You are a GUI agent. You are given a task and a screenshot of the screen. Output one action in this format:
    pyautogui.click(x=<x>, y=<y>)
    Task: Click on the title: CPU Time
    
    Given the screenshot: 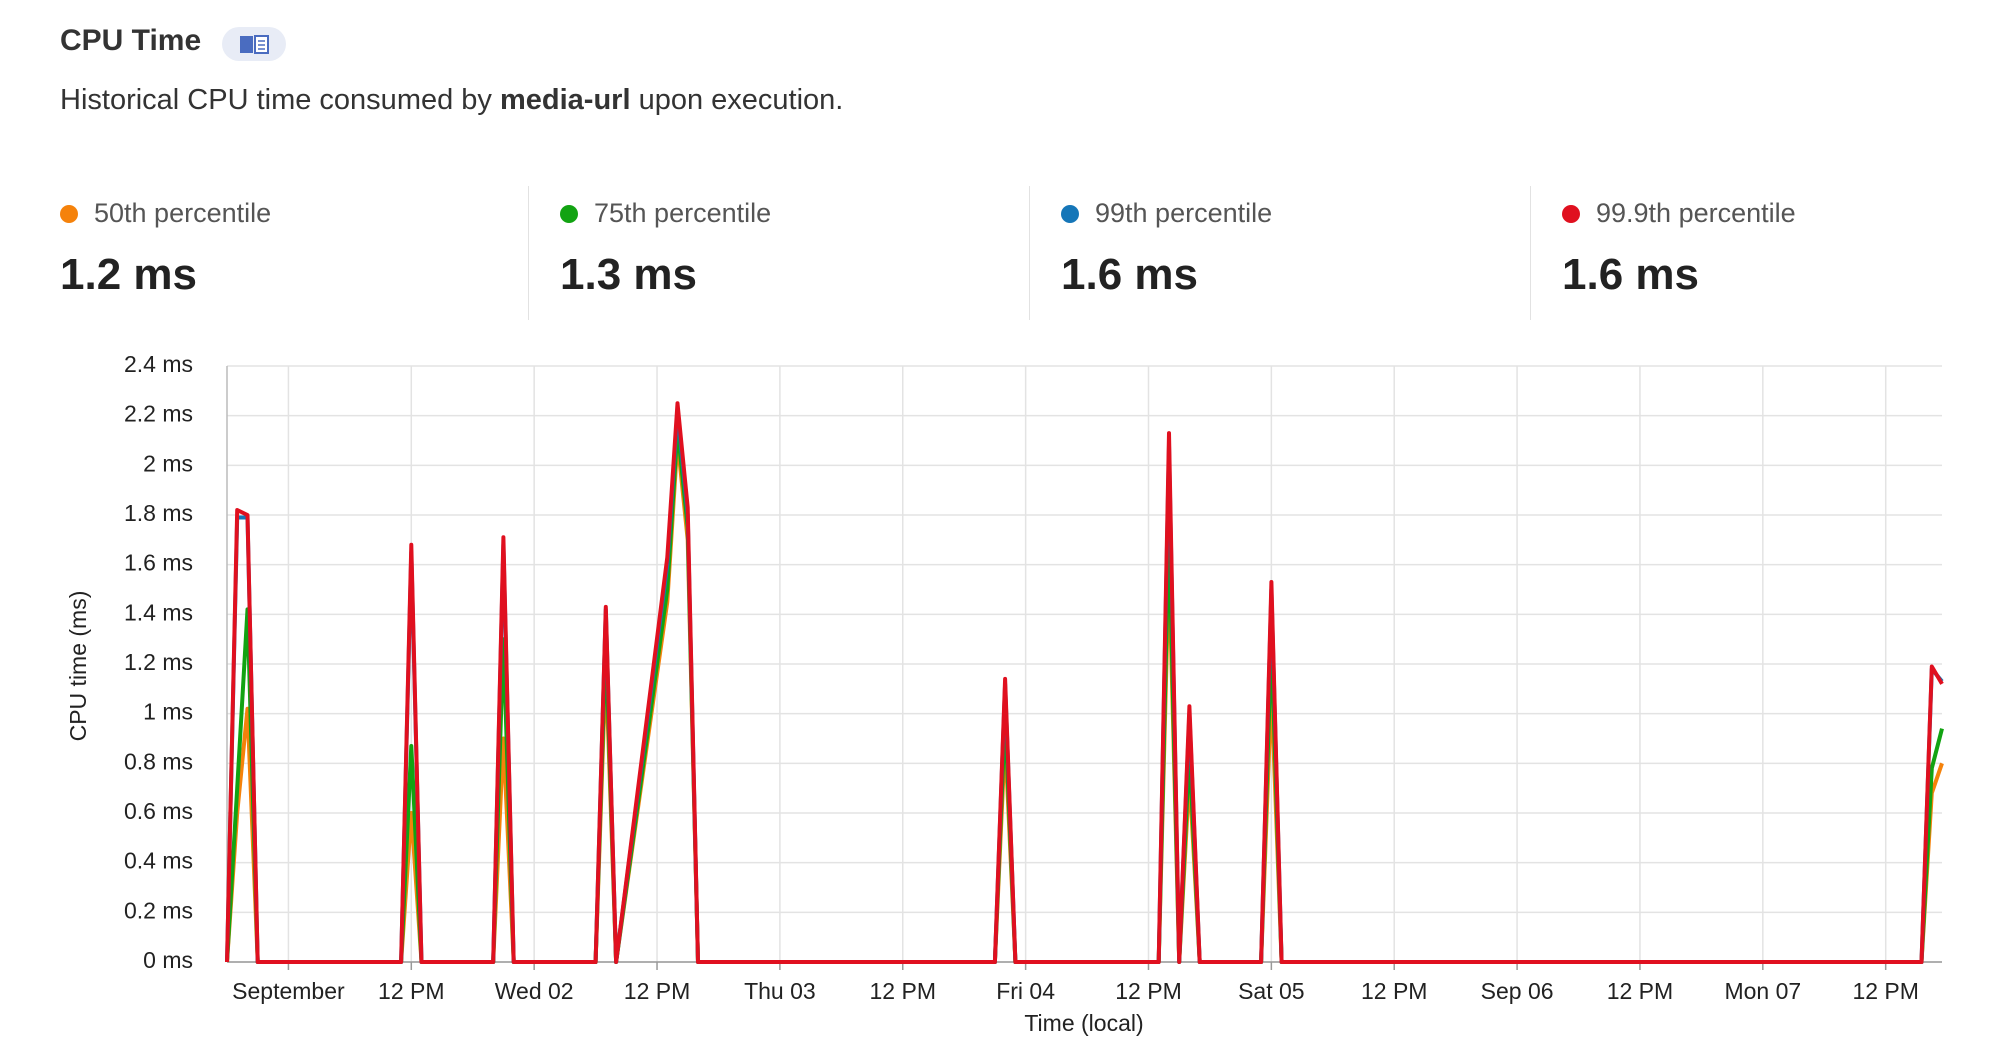 What is the action you would take?
    pyautogui.click(x=131, y=40)
    